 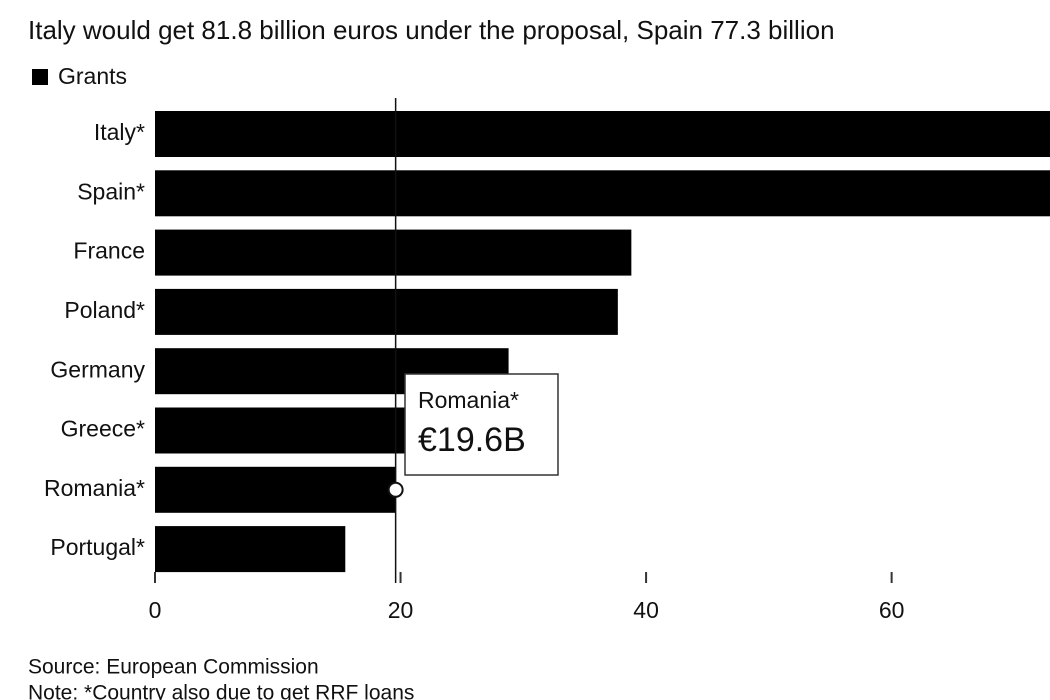 What do you see at coordinates (103, 429) in the screenshot?
I see `y-tick-label: Greece*` at bounding box center [103, 429].